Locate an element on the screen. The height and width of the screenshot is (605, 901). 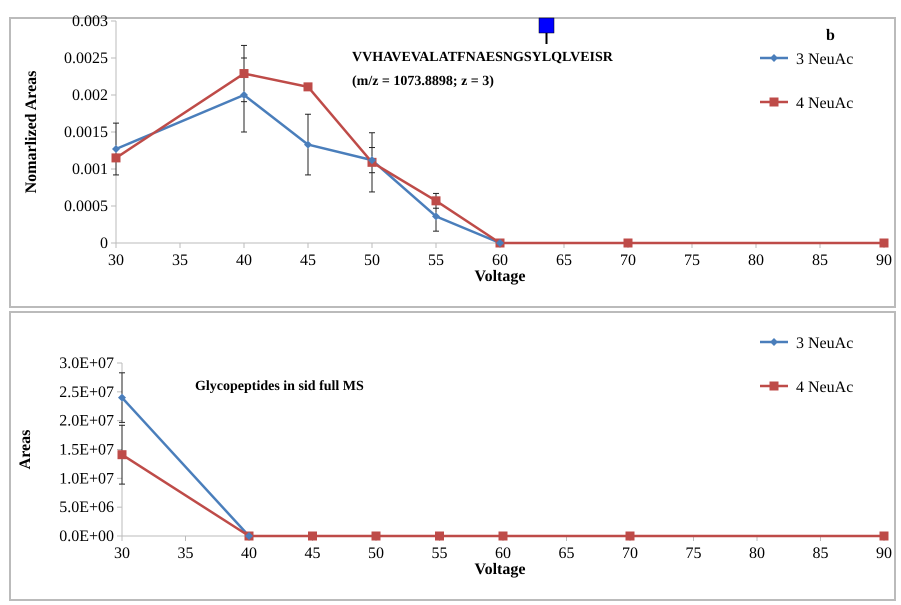
y-tick-label: 0.003 is located at coordinates (90, 21).